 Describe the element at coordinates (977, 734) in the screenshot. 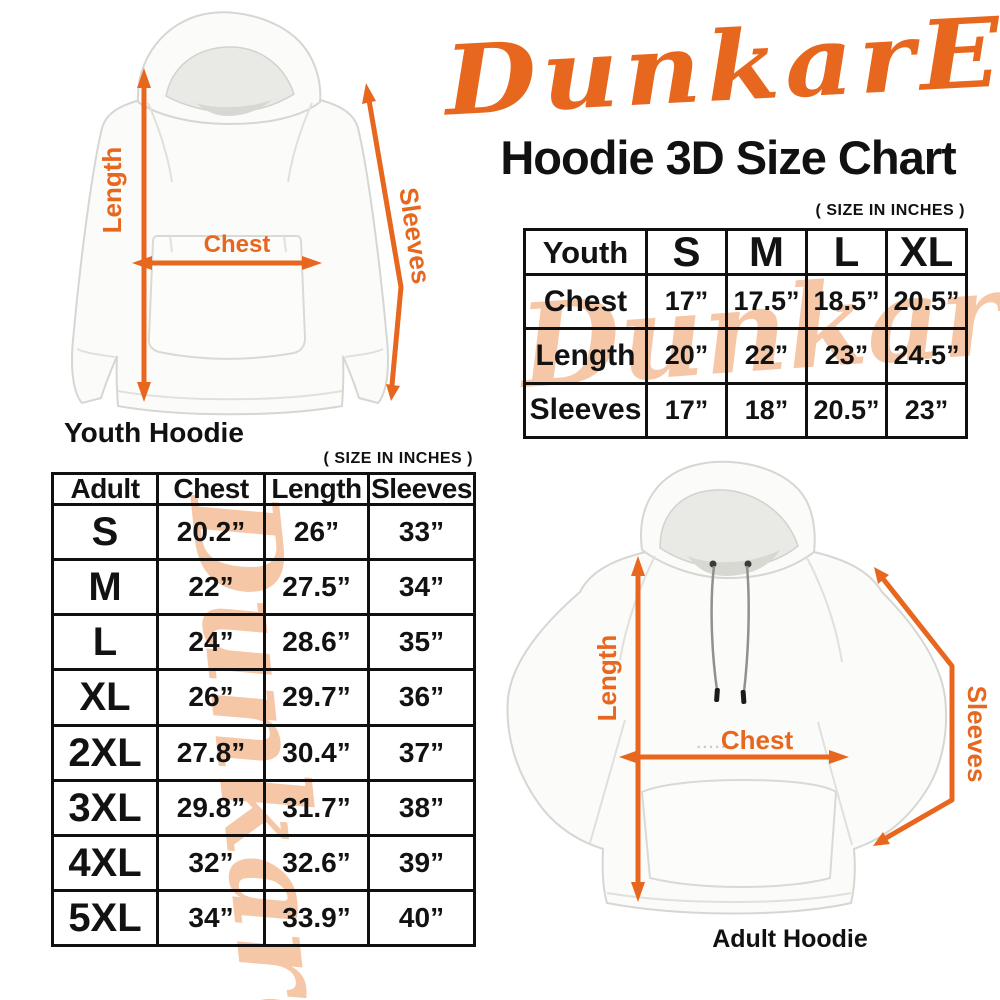

I see `adult-sleeves-label: Sleeves` at that location.